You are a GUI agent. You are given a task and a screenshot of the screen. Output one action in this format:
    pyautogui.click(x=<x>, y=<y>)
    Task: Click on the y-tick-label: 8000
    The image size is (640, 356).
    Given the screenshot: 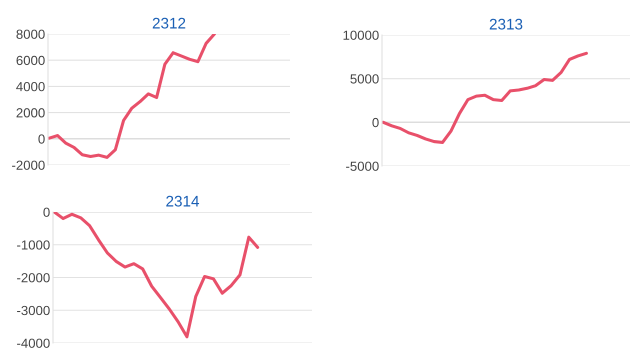 What is the action you would take?
    pyautogui.click(x=30, y=34)
    